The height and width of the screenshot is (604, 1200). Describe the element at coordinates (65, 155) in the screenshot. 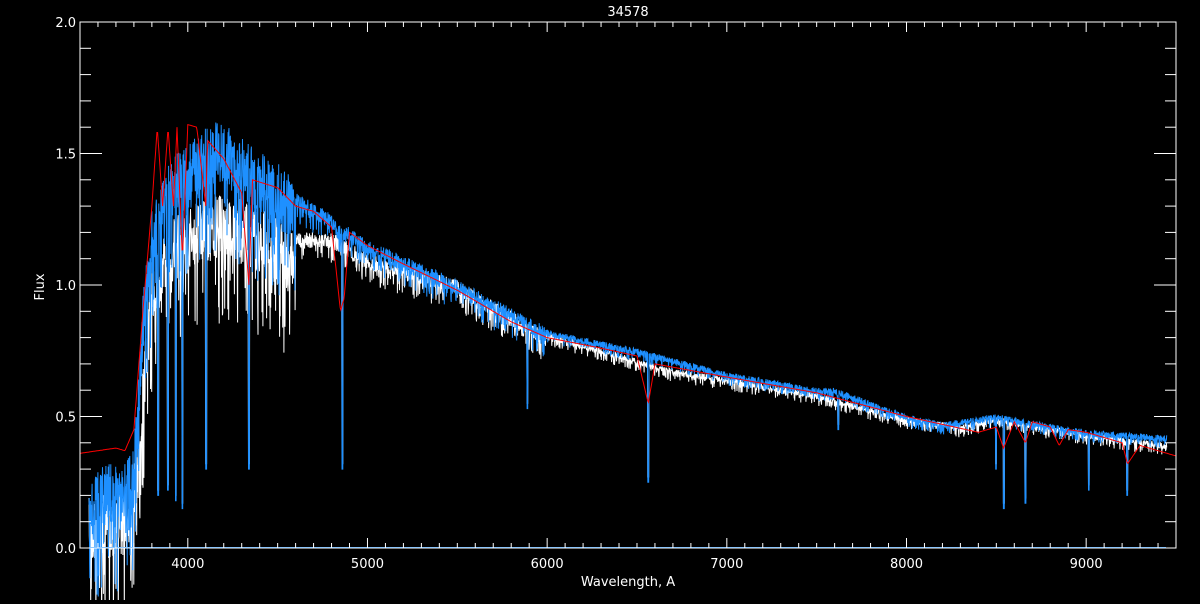

I see `y-tick-label: 1.5` at that location.